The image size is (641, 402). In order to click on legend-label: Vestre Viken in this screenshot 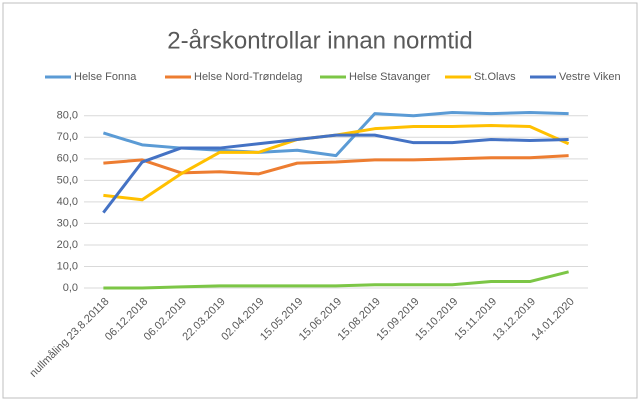, I will do `click(590, 77)`.